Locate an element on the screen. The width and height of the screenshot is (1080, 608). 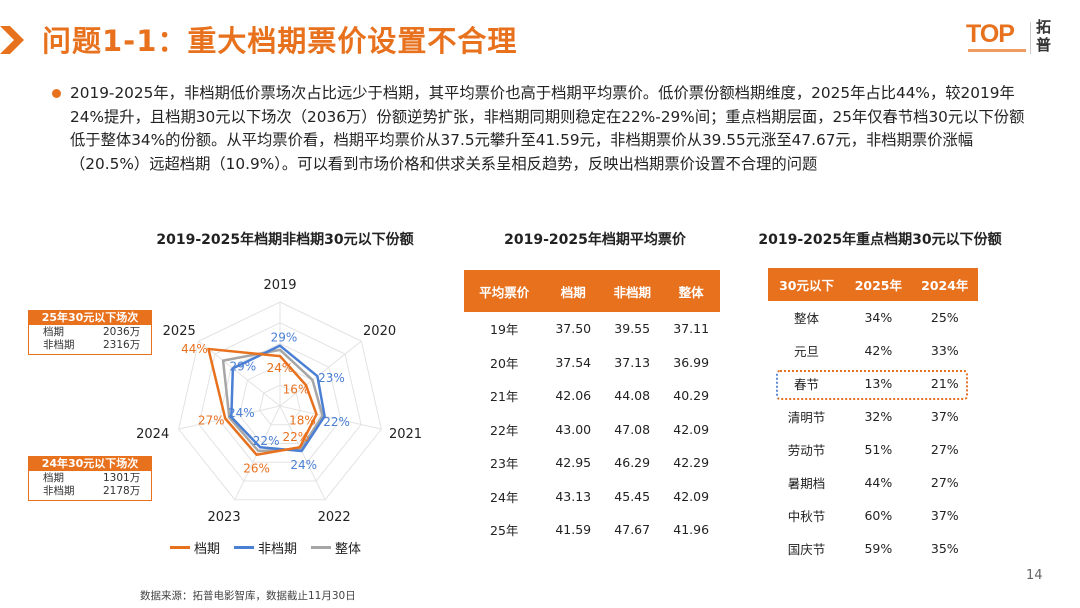
info-label: 非档期 is located at coordinates (59, 491).